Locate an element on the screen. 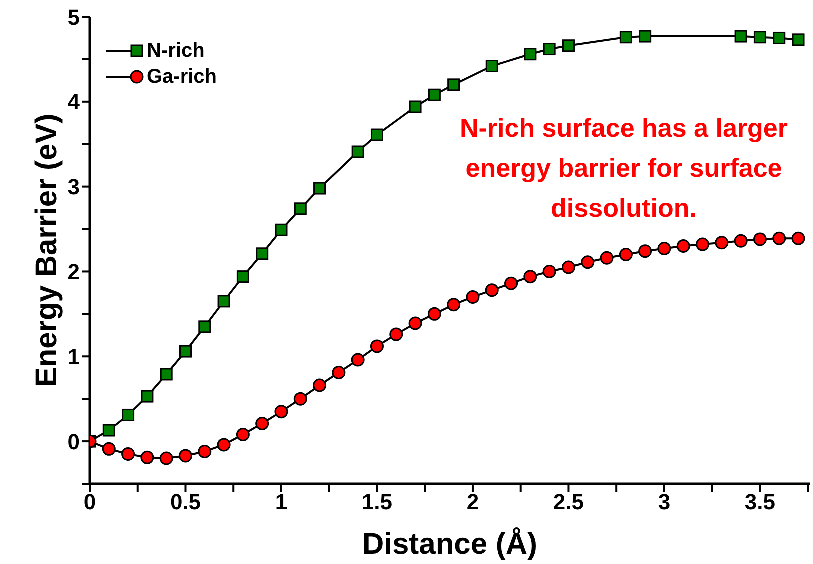 Image resolution: width=813 pixels, height=564 pixels. y-tick-label: 0 is located at coordinates (74, 441).